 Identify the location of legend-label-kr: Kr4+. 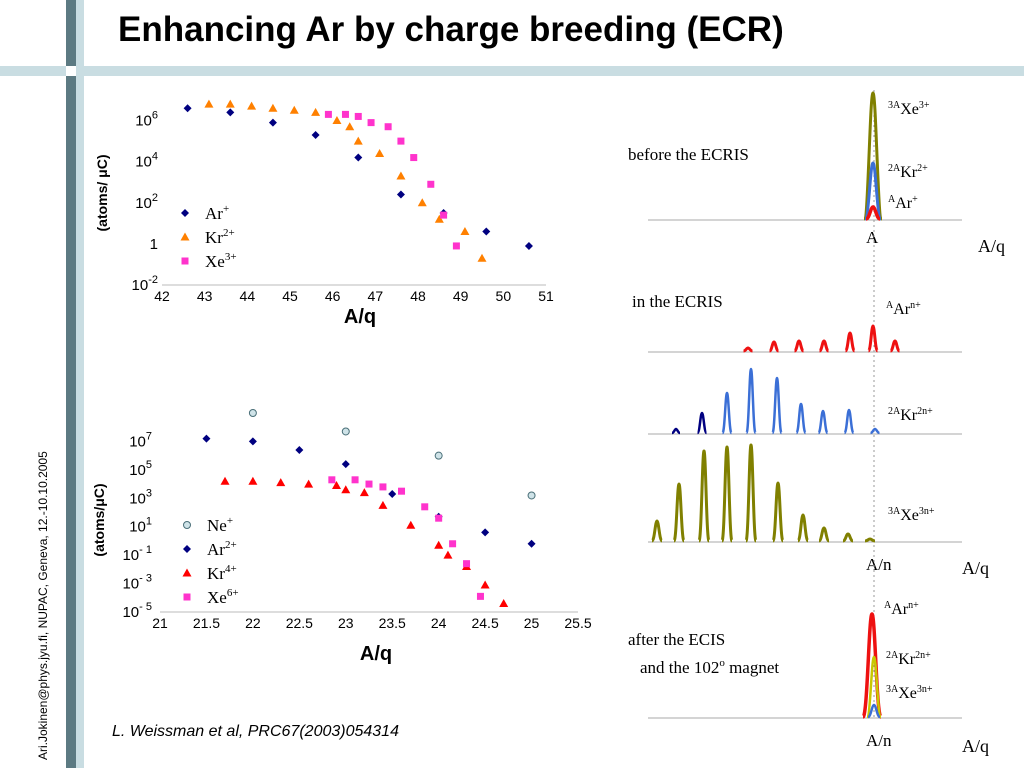
(222, 573).